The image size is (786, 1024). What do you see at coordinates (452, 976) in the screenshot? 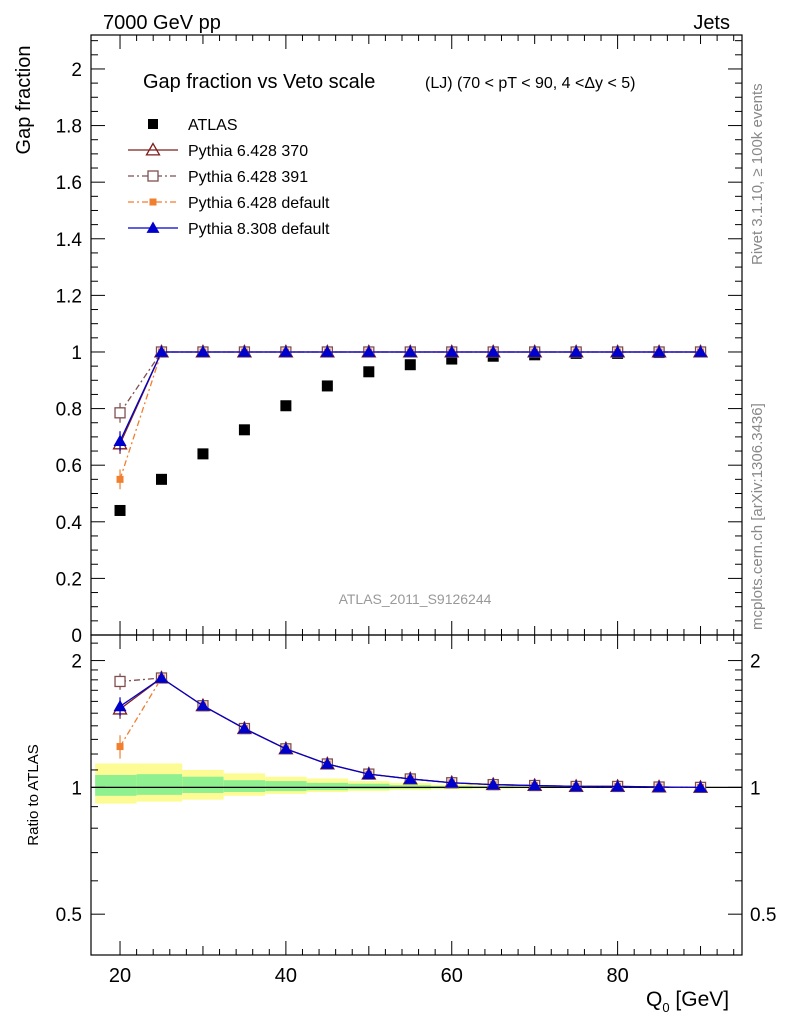
I see `x-tick-label: 60` at bounding box center [452, 976].